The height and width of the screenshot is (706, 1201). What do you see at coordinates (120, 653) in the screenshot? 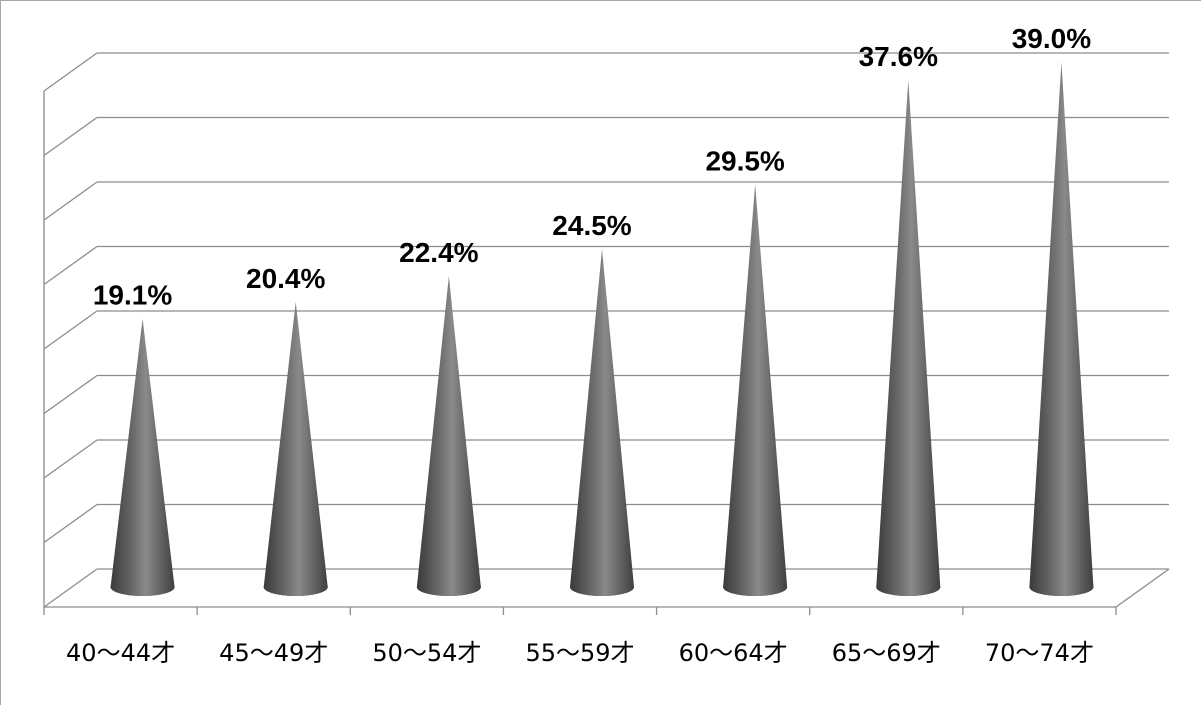
I see `category-label: 40〜44才` at bounding box center [120, 653].